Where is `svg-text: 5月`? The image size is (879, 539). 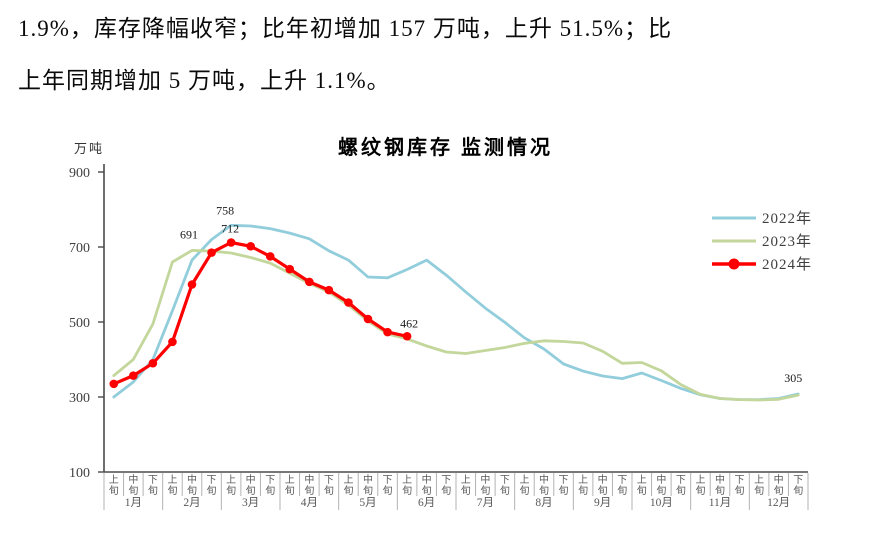
svg-text: 5月 is located at coordinates (367, 503).